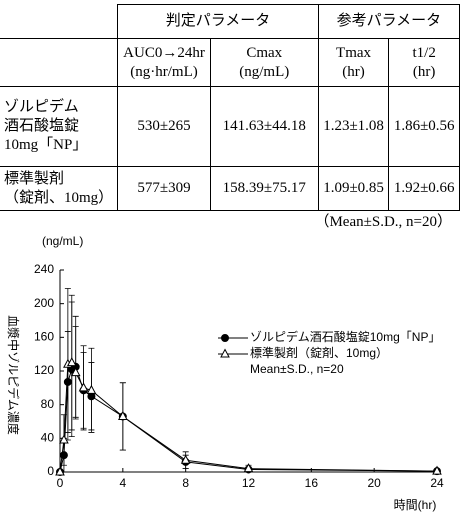  Describe the element at coordinates (264, 188) in the screenshot. I see `cell: 158.39±75.17` at that location.